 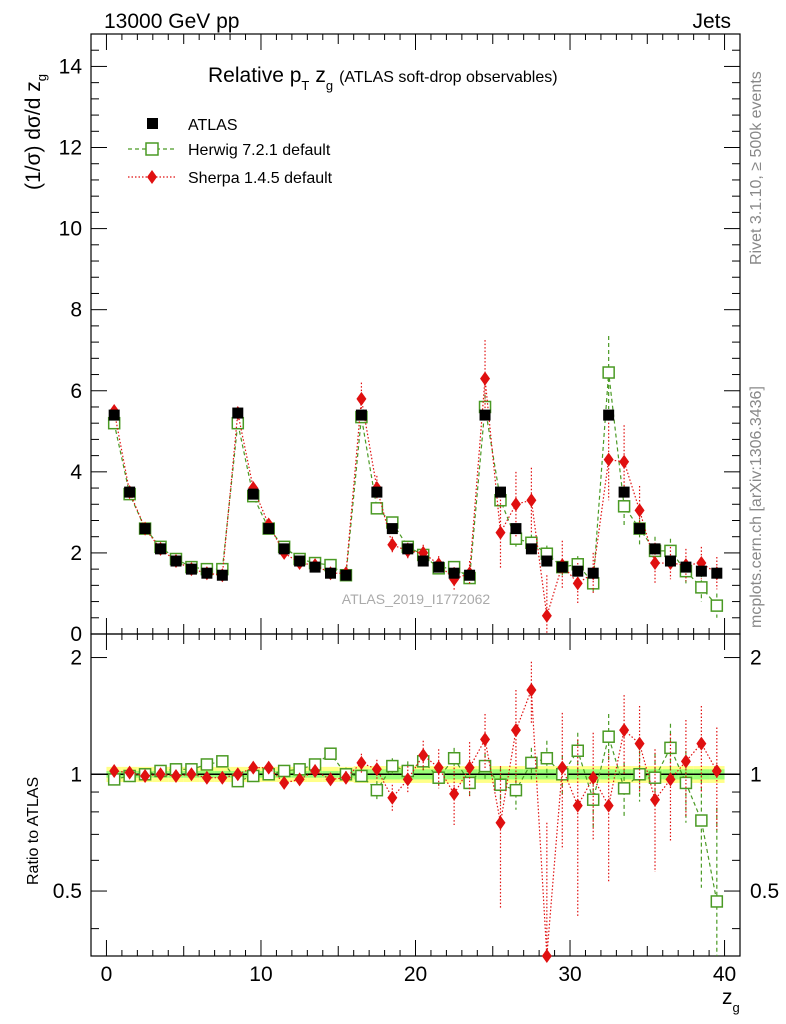 I want to click on legend-atlas-marker, so click(x=152, y=123).